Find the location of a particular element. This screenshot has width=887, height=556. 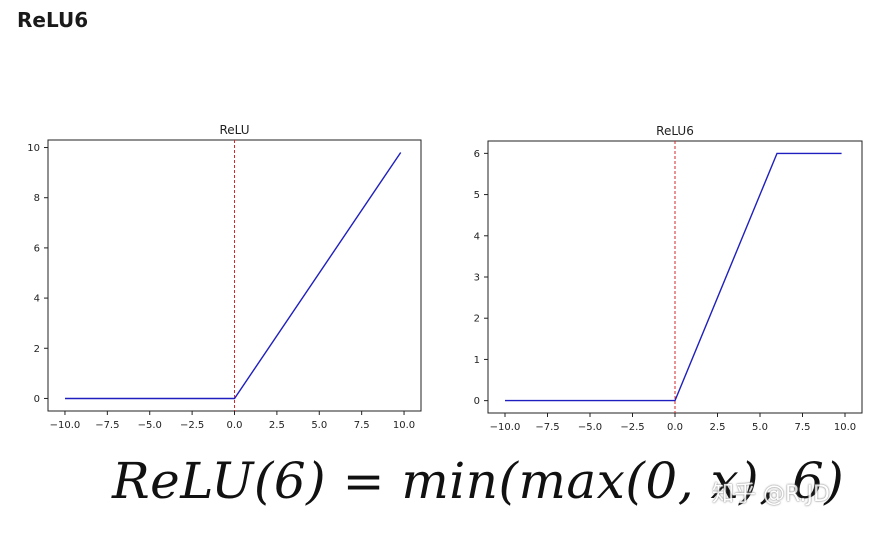

chart-title: ReLU is located at coordinates (234, 130).